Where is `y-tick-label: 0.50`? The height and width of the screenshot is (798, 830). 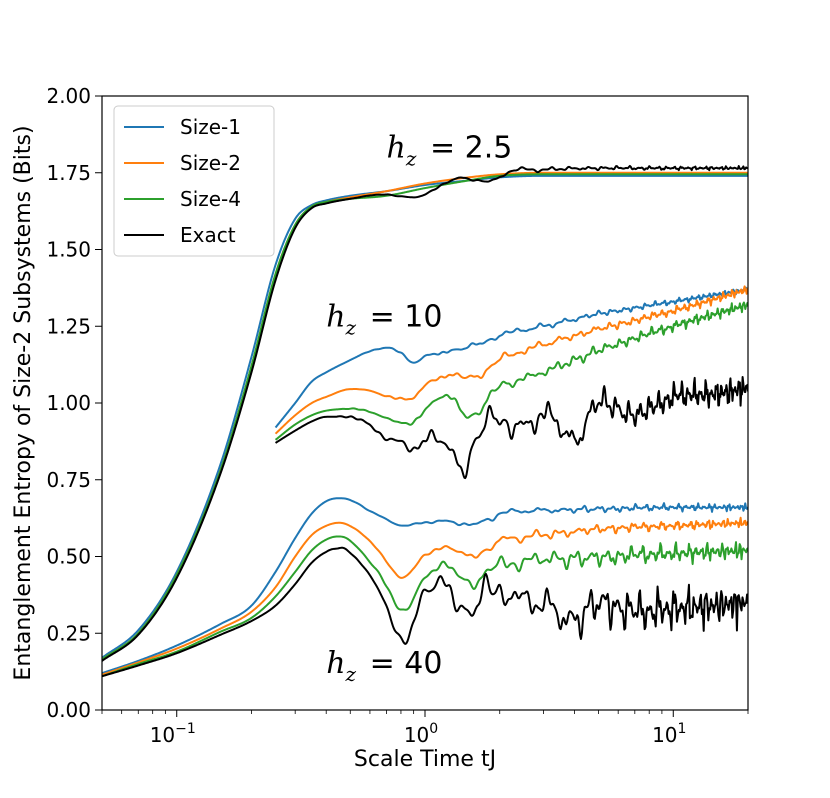
y-tick-label: 0.50 is located at coordinates (68, 557).